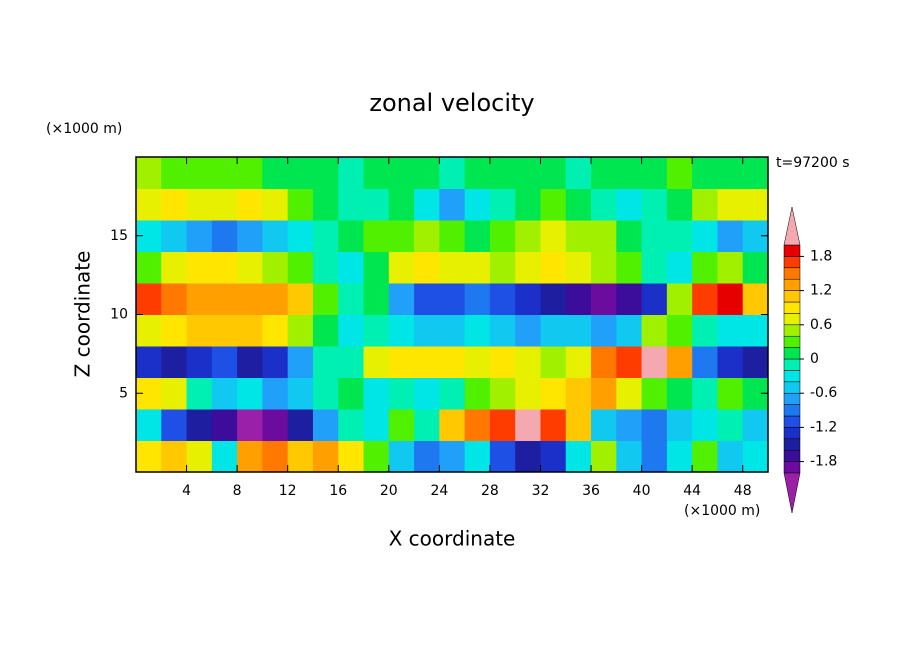 The image size is (904, 658). What do you see at coordinates (237, 491) in the screenshot?
I see `x-tick-label: 8` at bounding box center [237, 491].